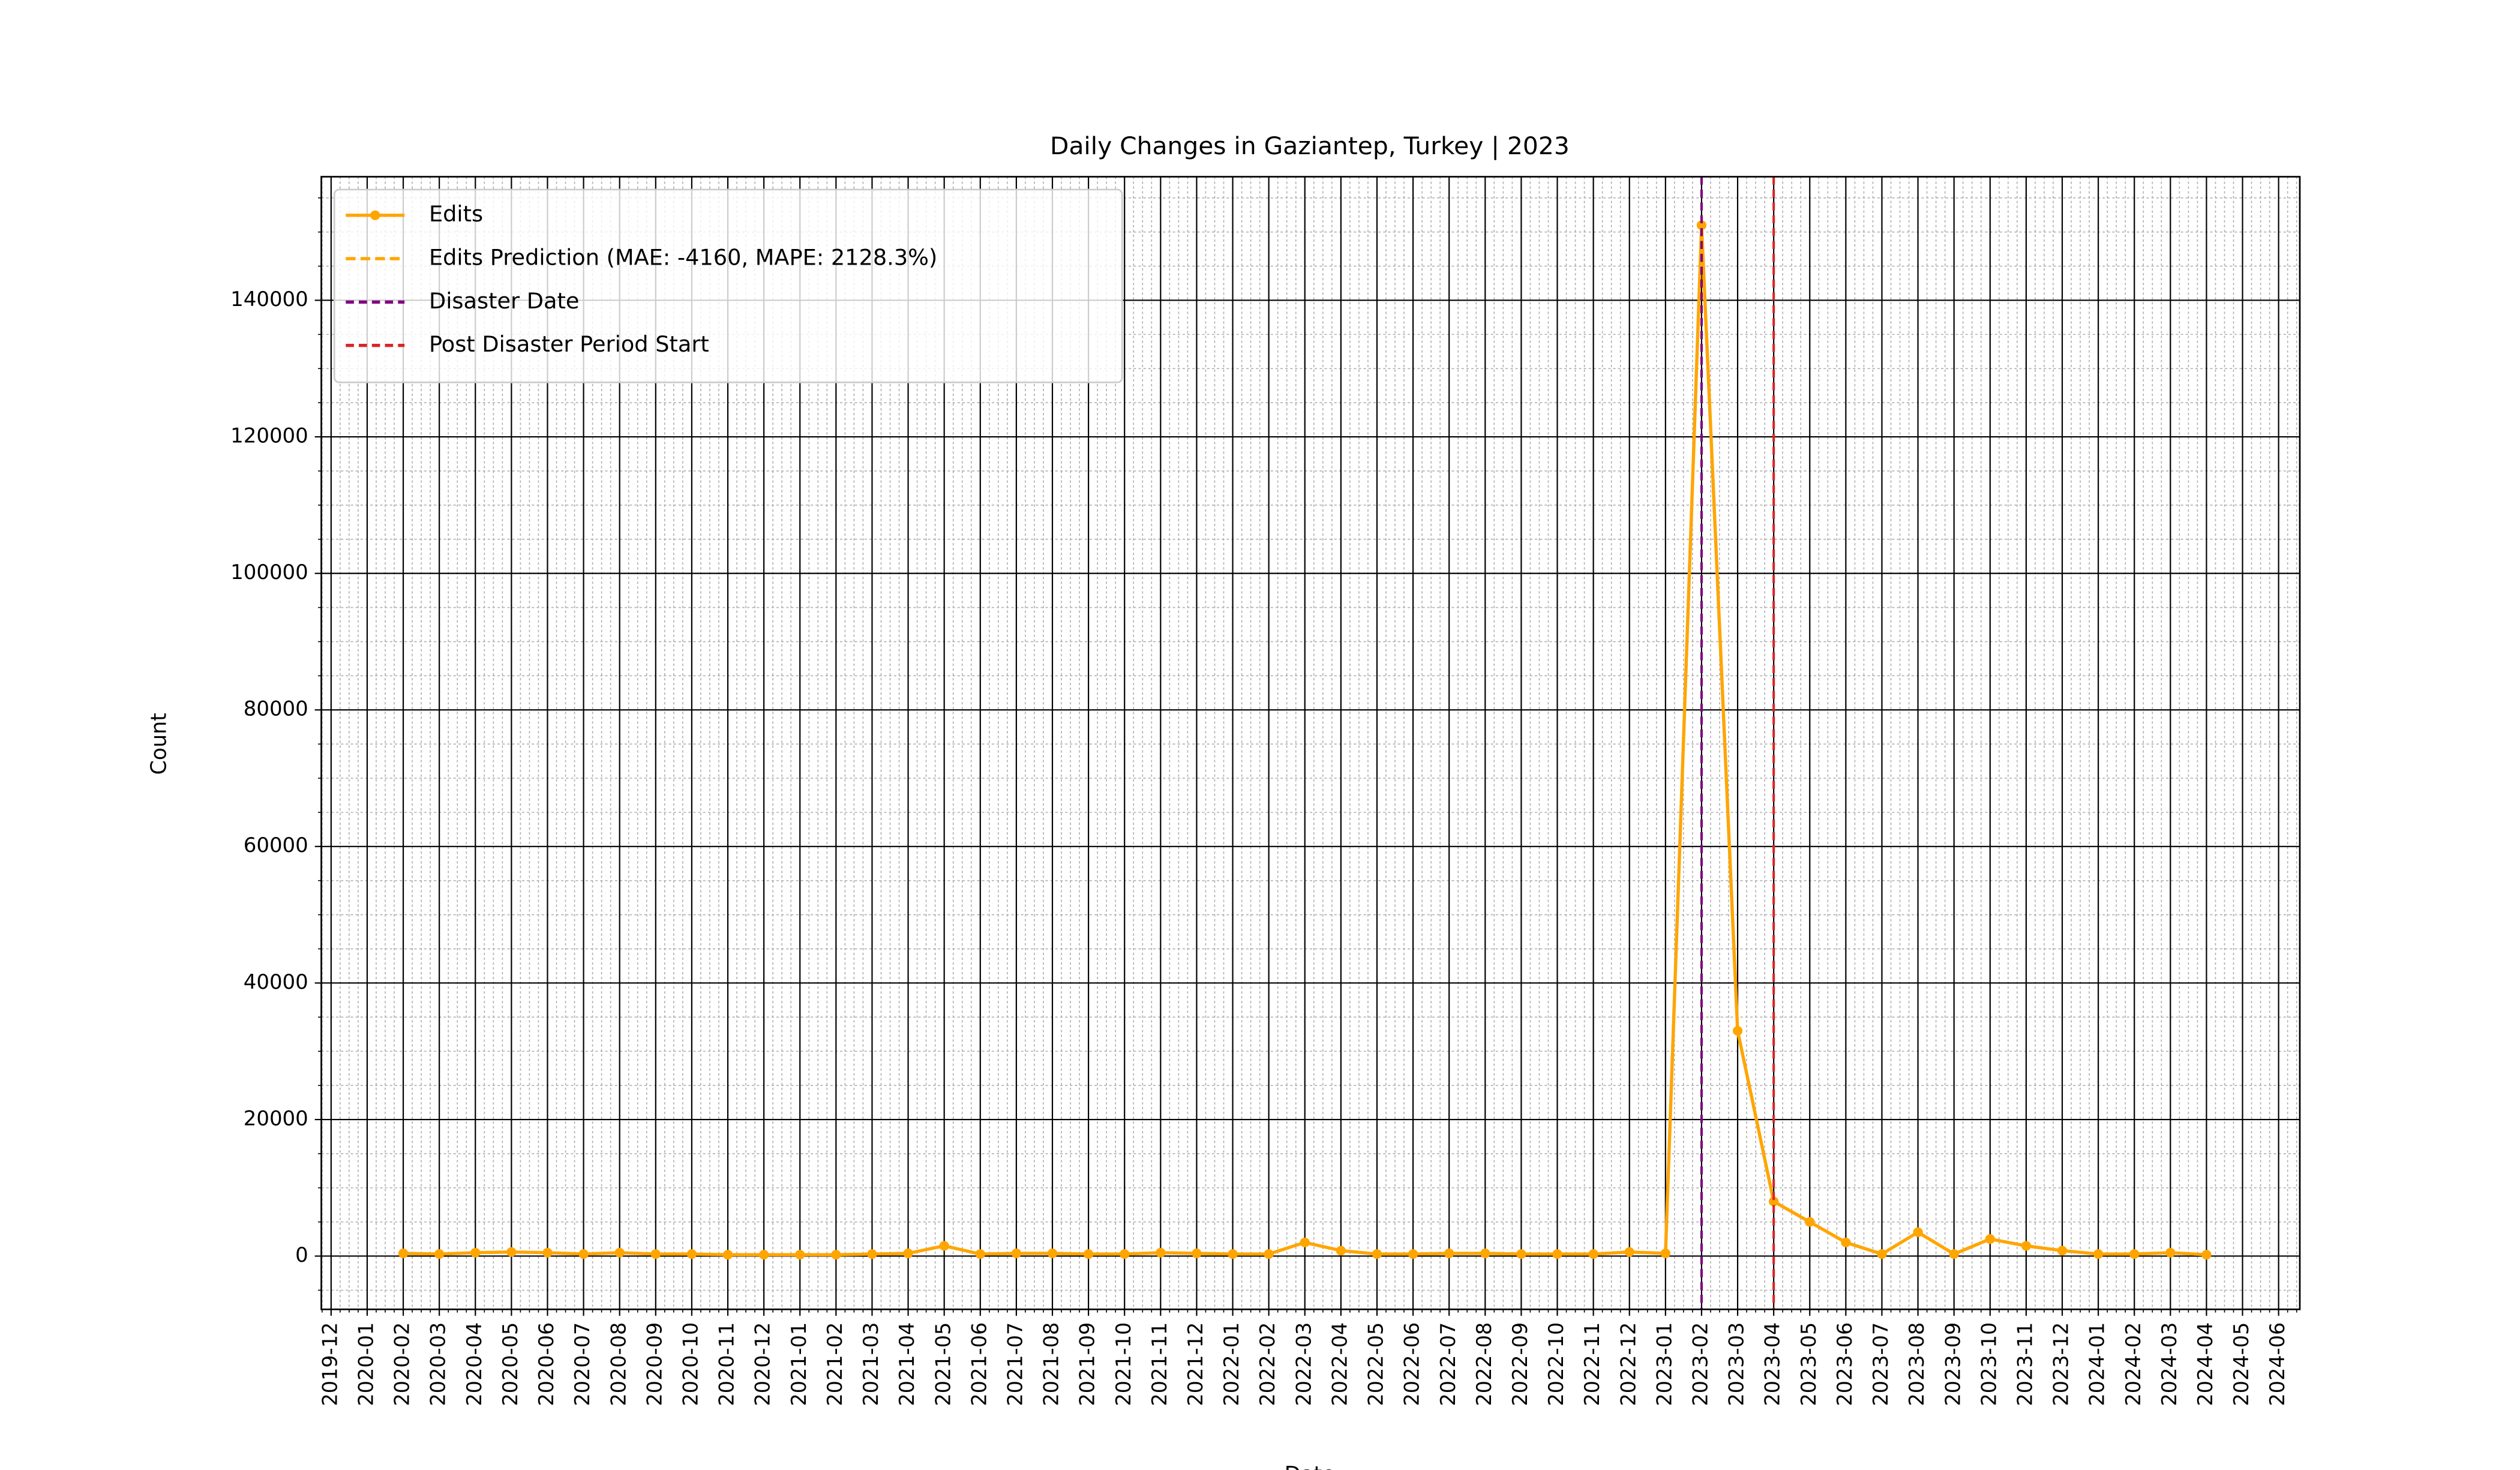 Image resolution: width=2520 pixels, height=1470 pixels. What do you see at coordinates (1195, 1364) in the screenshot?
I see `x-tick-label: 2021-12` at bounding box center [1195, 1364].